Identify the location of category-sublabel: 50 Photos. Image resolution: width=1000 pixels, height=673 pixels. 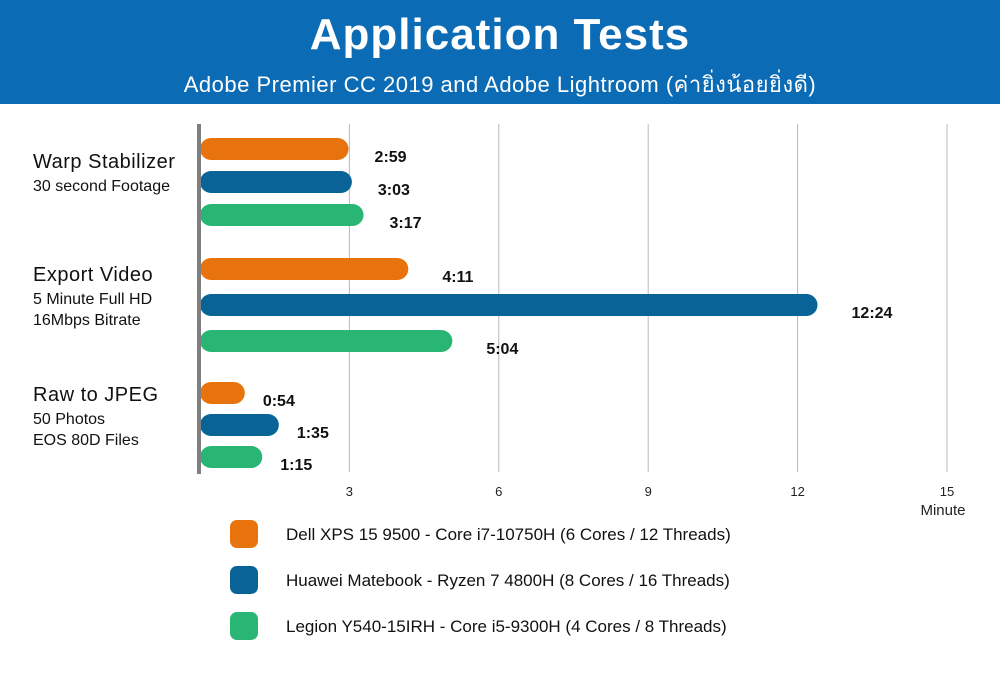
(69, 419).